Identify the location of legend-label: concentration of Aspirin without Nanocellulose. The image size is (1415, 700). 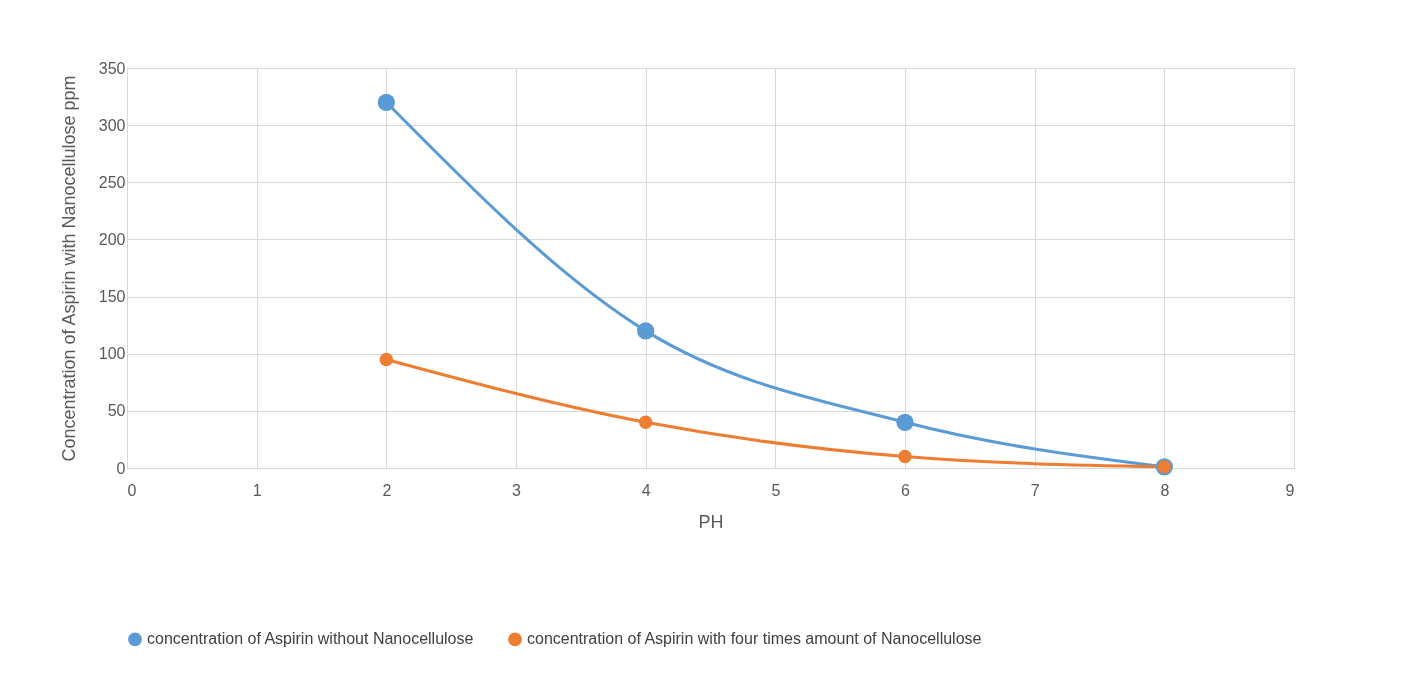
(310, 639).